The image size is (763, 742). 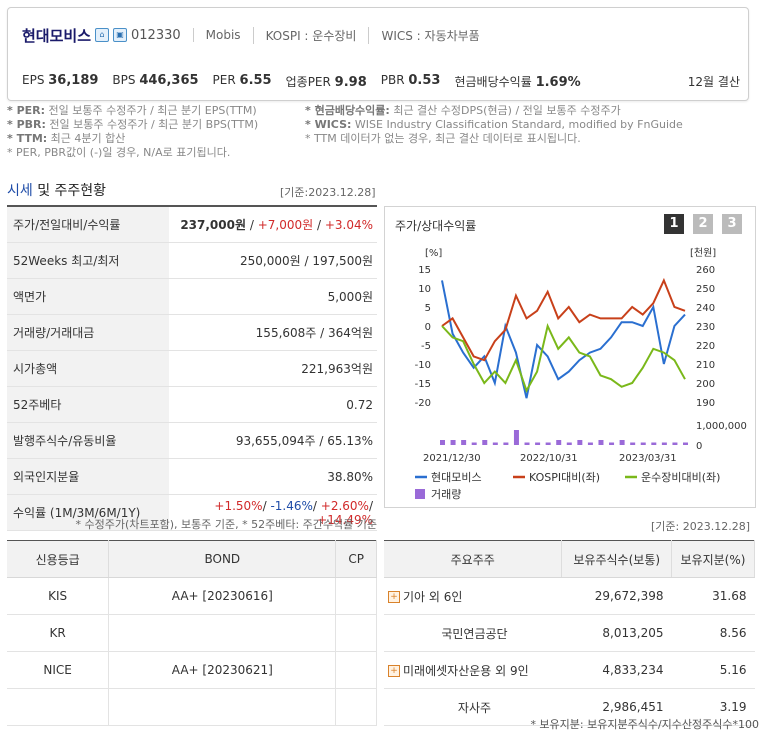 I want to click on chart-title: 주가/상대수익률, so click(x=436, y=226).